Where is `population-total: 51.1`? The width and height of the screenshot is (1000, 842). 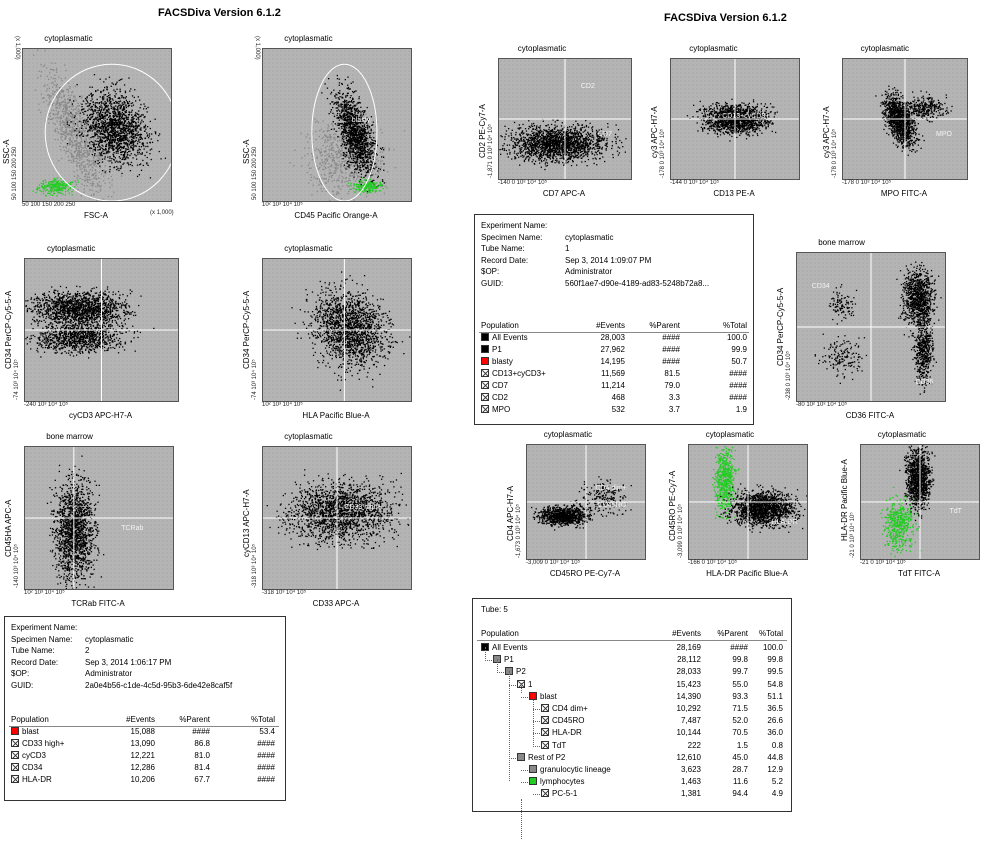 population-total: 51.1 is located at coordinates (628, 696).